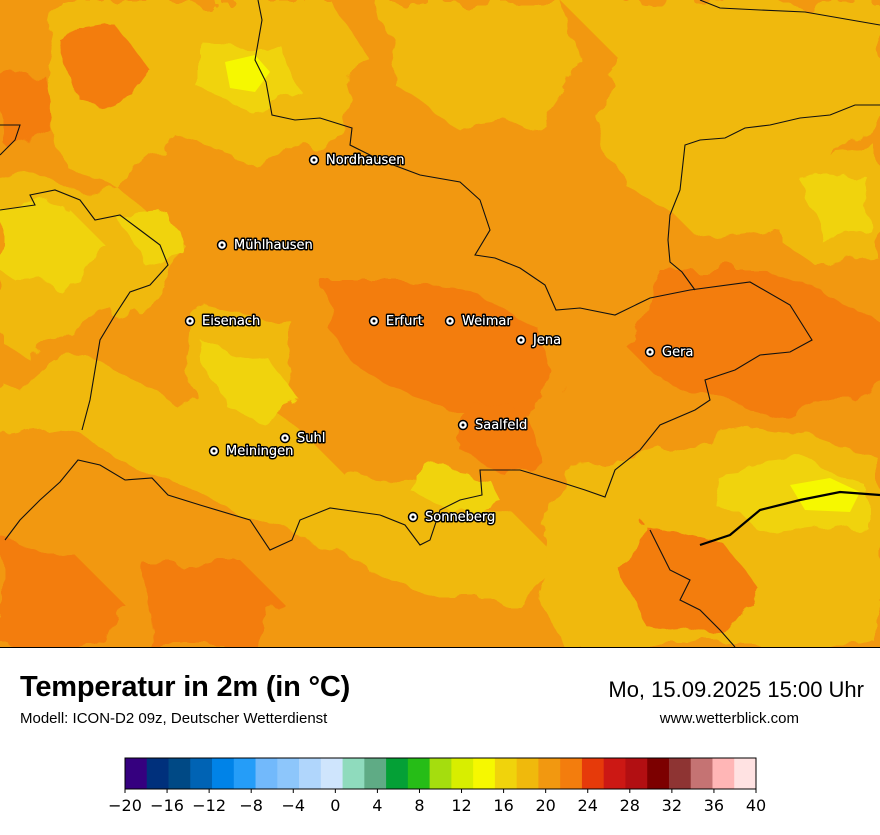 The width and height of the screenshot is (880, 835). I want to click on city-label-nordhausen-fill: Nordhausen, so click(365, 160).